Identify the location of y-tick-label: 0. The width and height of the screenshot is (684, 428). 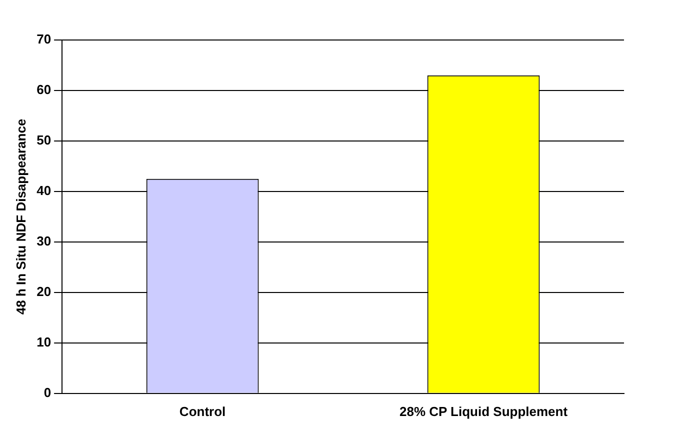
(48, 392).